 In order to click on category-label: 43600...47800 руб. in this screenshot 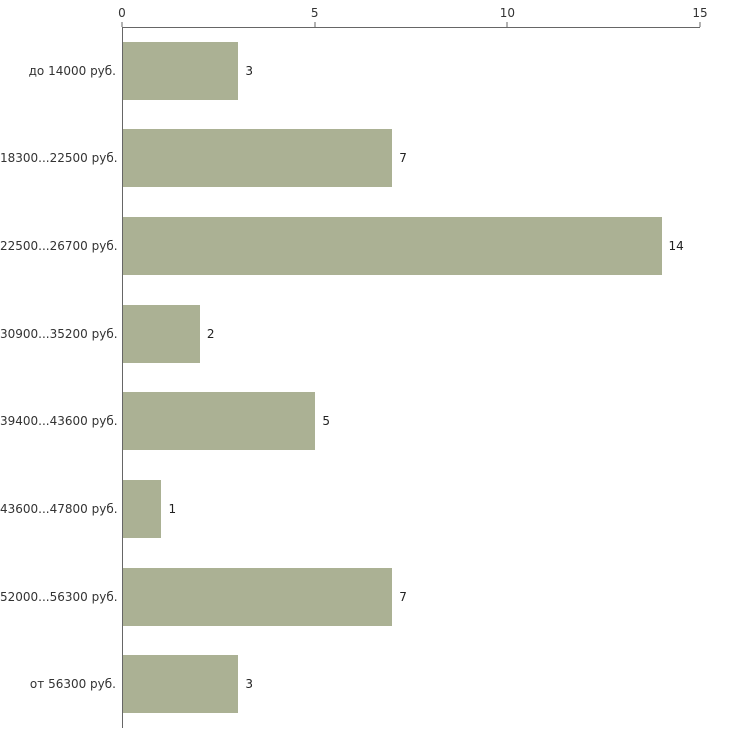, I will do `click(59, 508)`.